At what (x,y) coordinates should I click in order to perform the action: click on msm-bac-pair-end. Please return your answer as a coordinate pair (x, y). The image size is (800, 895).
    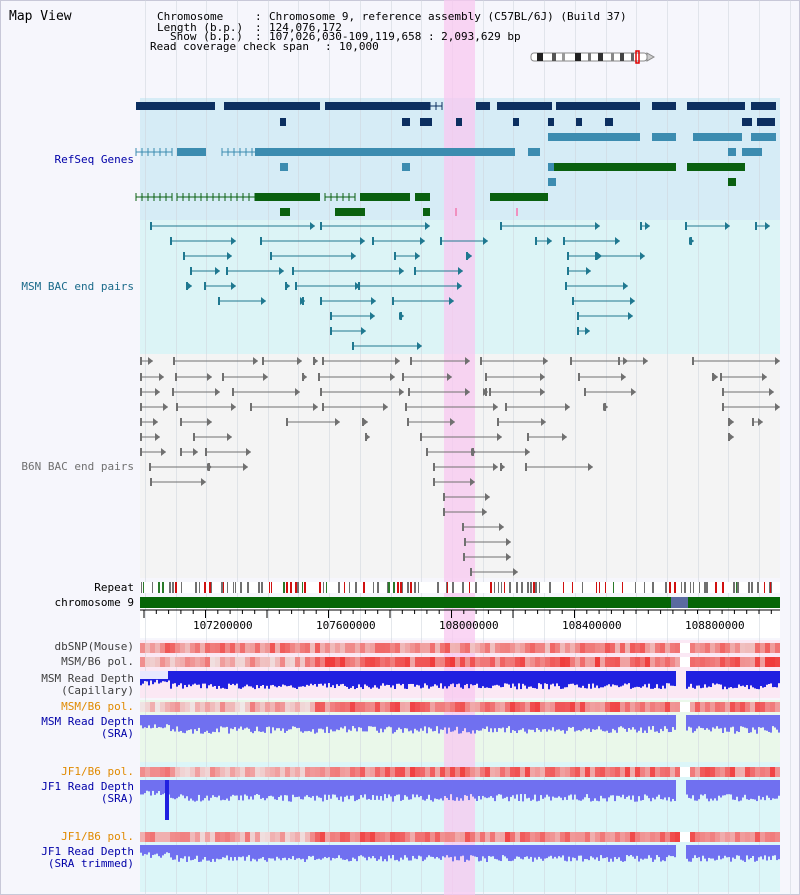
    Looking at the image, I should click on (271, 256).